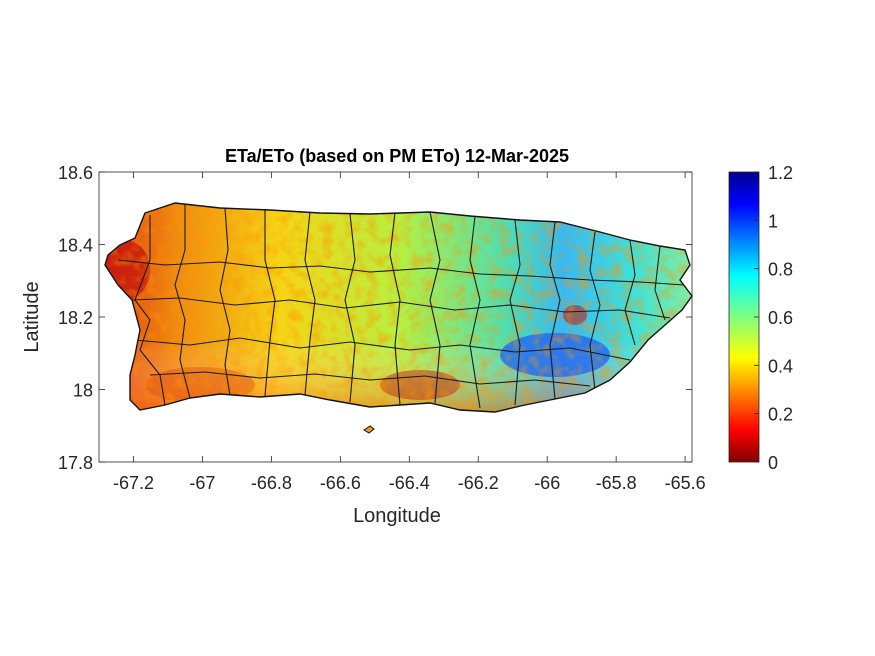  What do you see at coordinates (773, 221) in the screenshot?
I see `colorbar-tick-label: 1` at bounding box center [773, 221].